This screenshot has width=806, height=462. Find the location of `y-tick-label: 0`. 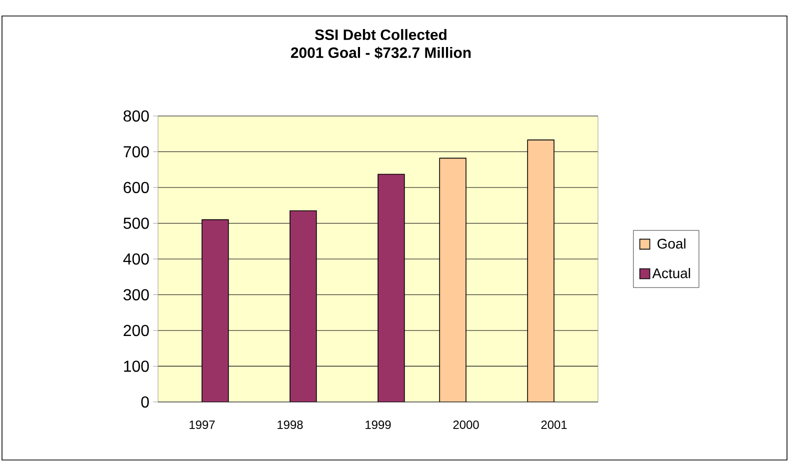

y-tick-label: 0 is located at coordinates (145, 402).